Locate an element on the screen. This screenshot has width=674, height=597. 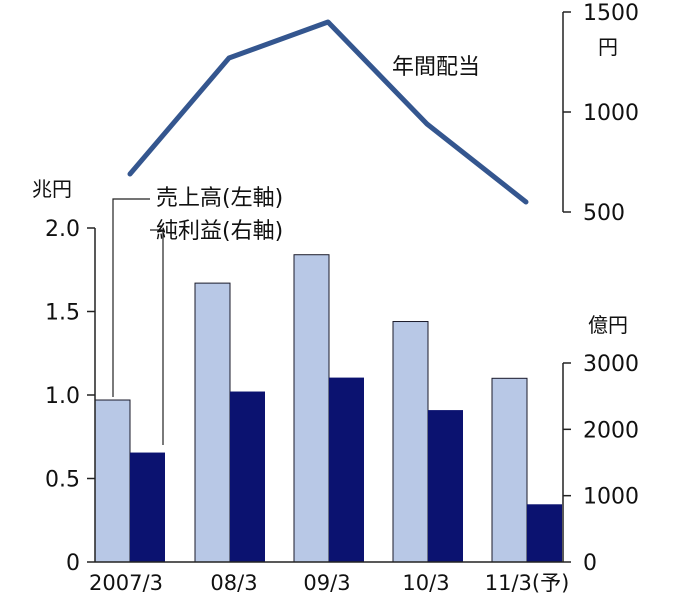
left-axis-tick-label: 0 is located at coordinates (73, 563).